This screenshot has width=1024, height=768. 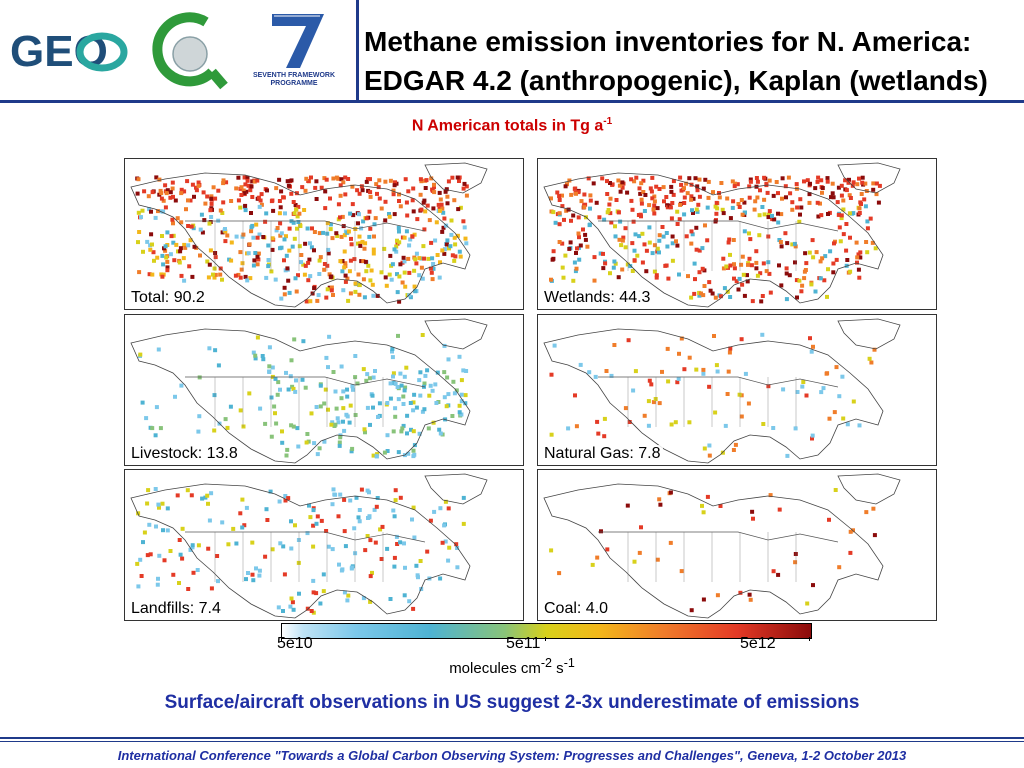 I want to click on emission-pixels, so click(x=300, y=551).